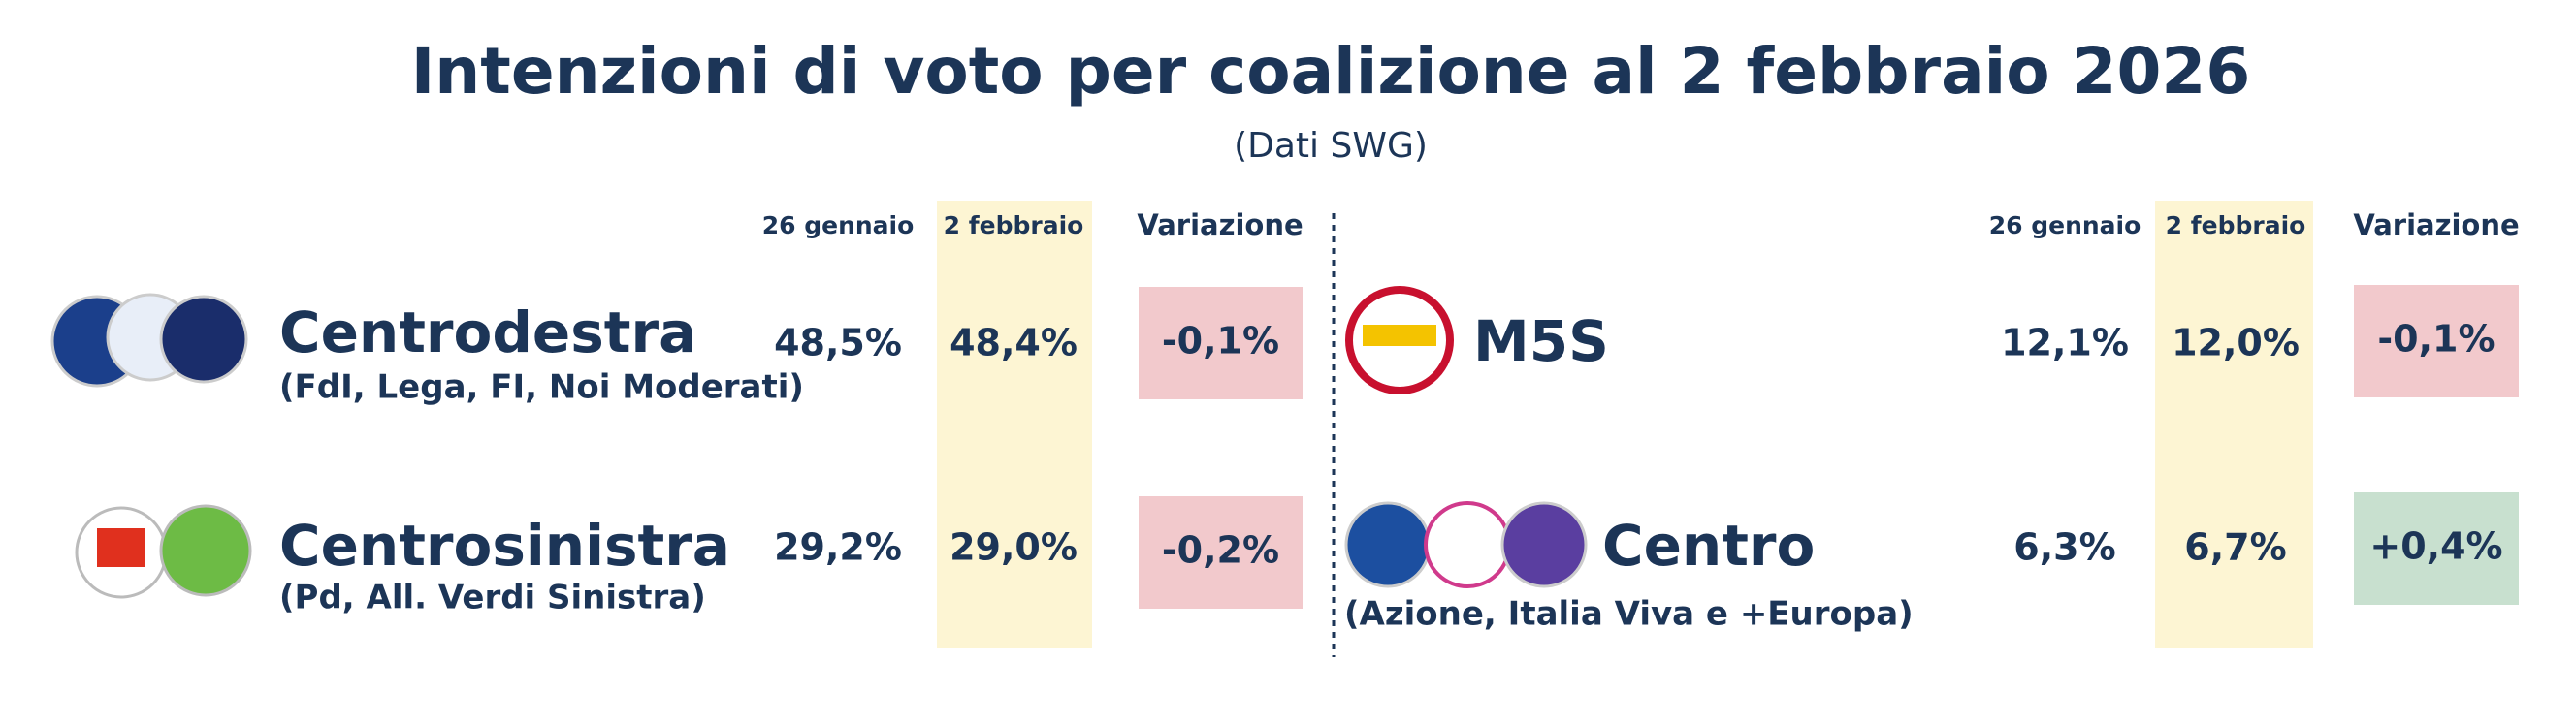 The height and width of the screenshot is (725, 2576). Describe the element at coordinates (1629, 614) in the screenshot. I see `coalition-parties: (Azione, Italia Viva e +Europa)` at that location.